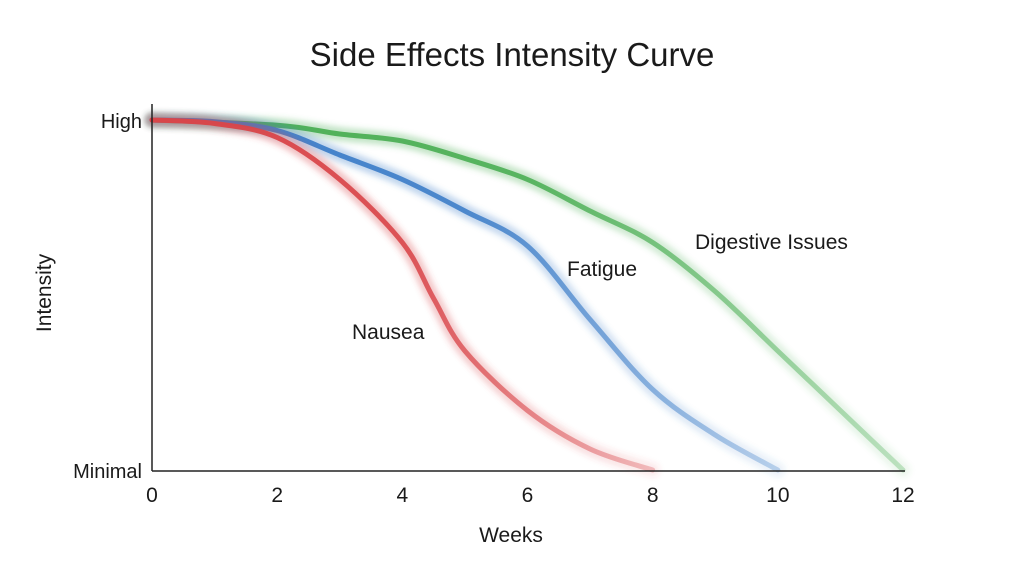 The image size is (1024, 572). I want to click on x-tick-labels: 0 2 4 6 8 10 12, so click(530, 495).